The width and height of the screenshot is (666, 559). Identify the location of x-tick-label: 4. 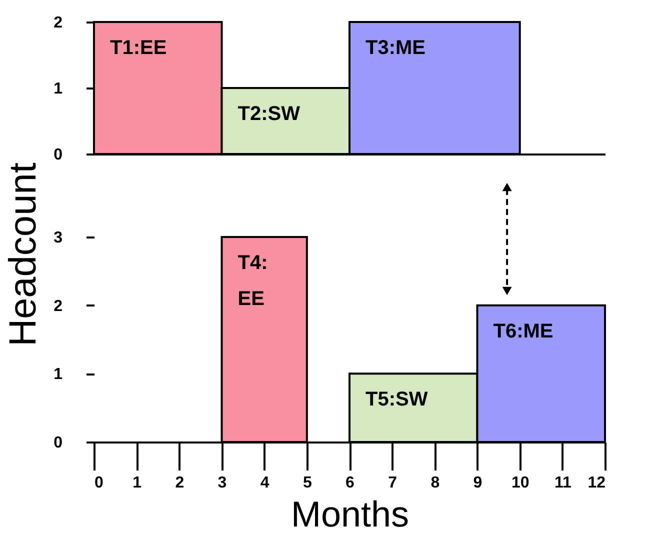
(265, 483).